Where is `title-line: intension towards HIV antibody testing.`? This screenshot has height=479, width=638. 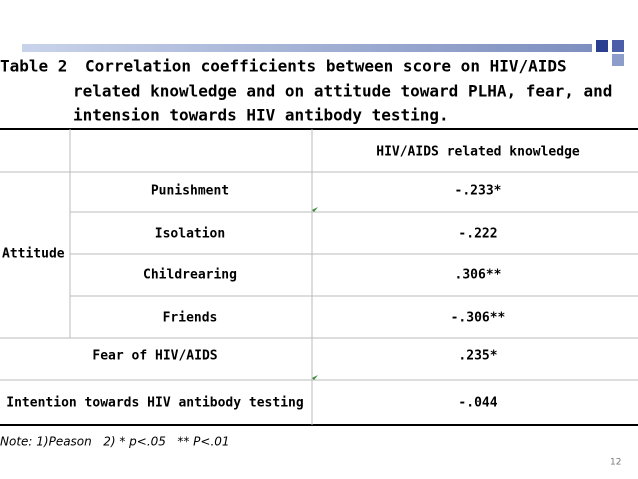
title-line: intension towards HIV antibody testing. is located at coordinates (261, 115).